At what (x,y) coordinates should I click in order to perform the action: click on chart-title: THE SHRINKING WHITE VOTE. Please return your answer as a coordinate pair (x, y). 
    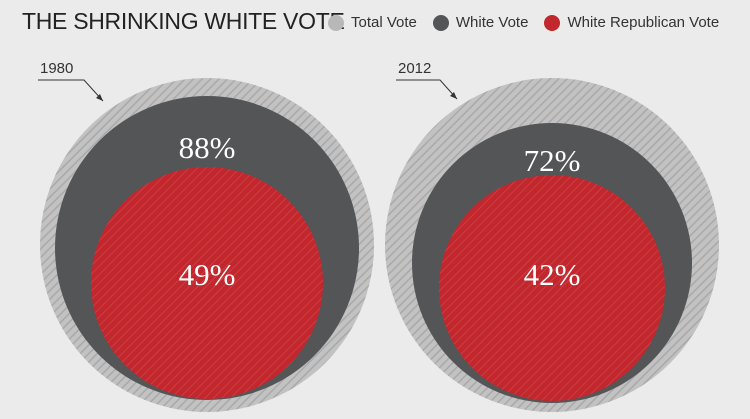
    Looking at the image, I should click on (183, 21).